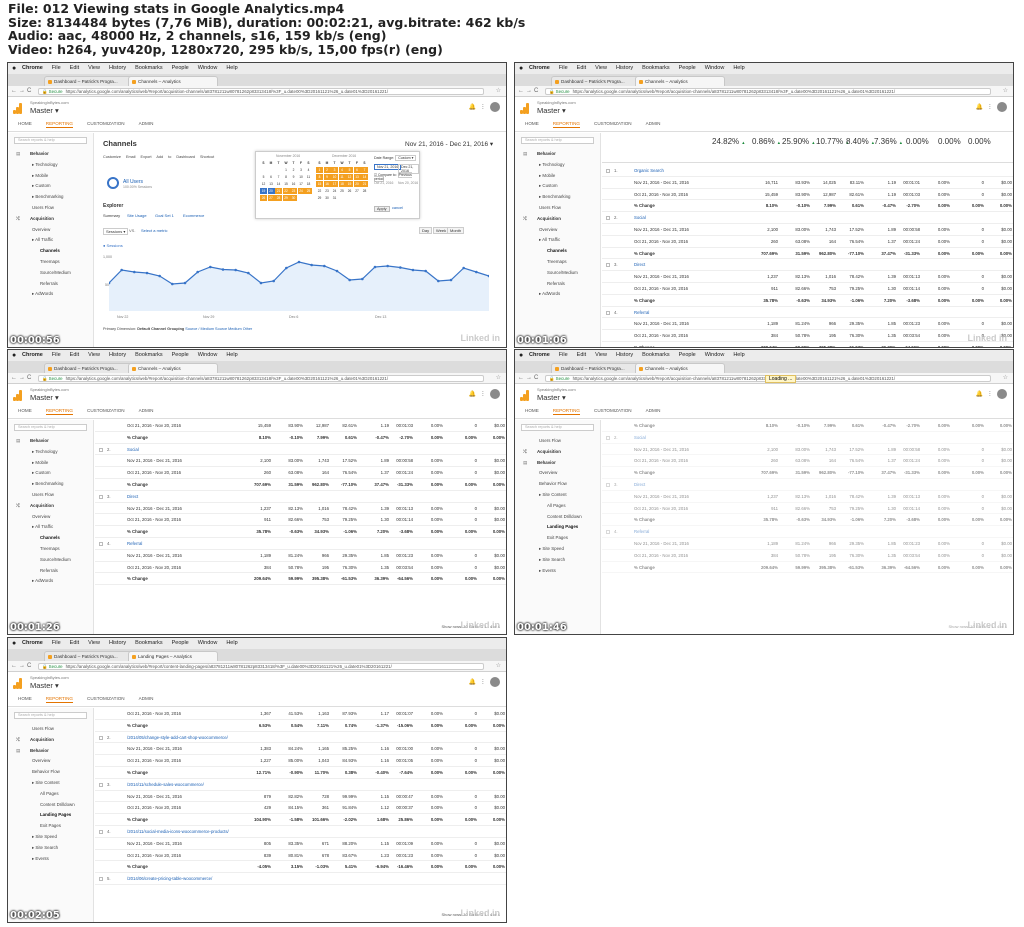 The height and width of the screenshot is (927, 1024). What do you see at coordinates (286, 170) in the screenshot?
I see `calendar-day: 1` at bounding box center [286, 170].